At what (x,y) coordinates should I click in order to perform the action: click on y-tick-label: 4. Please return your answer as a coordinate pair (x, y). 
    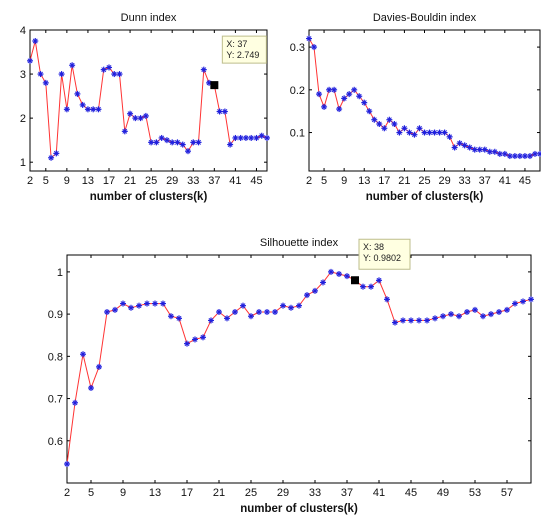
    Looking at the image, I should click on (23, 31).